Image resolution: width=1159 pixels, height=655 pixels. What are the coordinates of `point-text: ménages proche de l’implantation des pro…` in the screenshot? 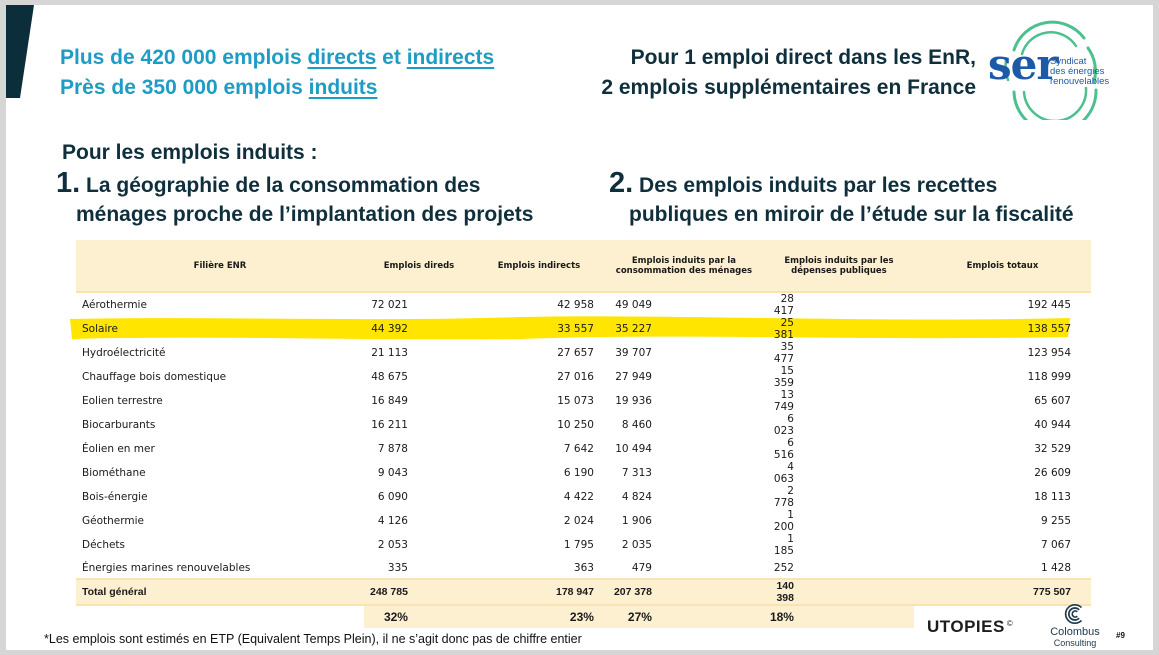 It's located at (305, 214).